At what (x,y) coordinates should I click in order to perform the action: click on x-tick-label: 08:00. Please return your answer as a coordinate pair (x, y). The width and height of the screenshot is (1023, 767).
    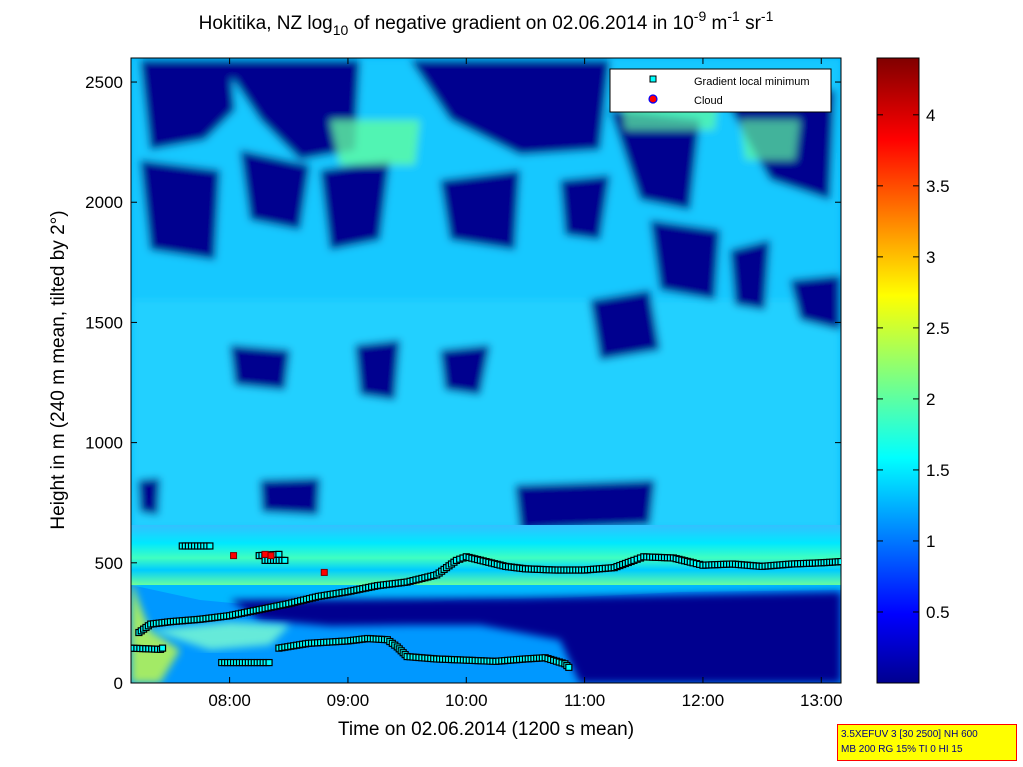
    Looking at the image, I should click on (229, 700).